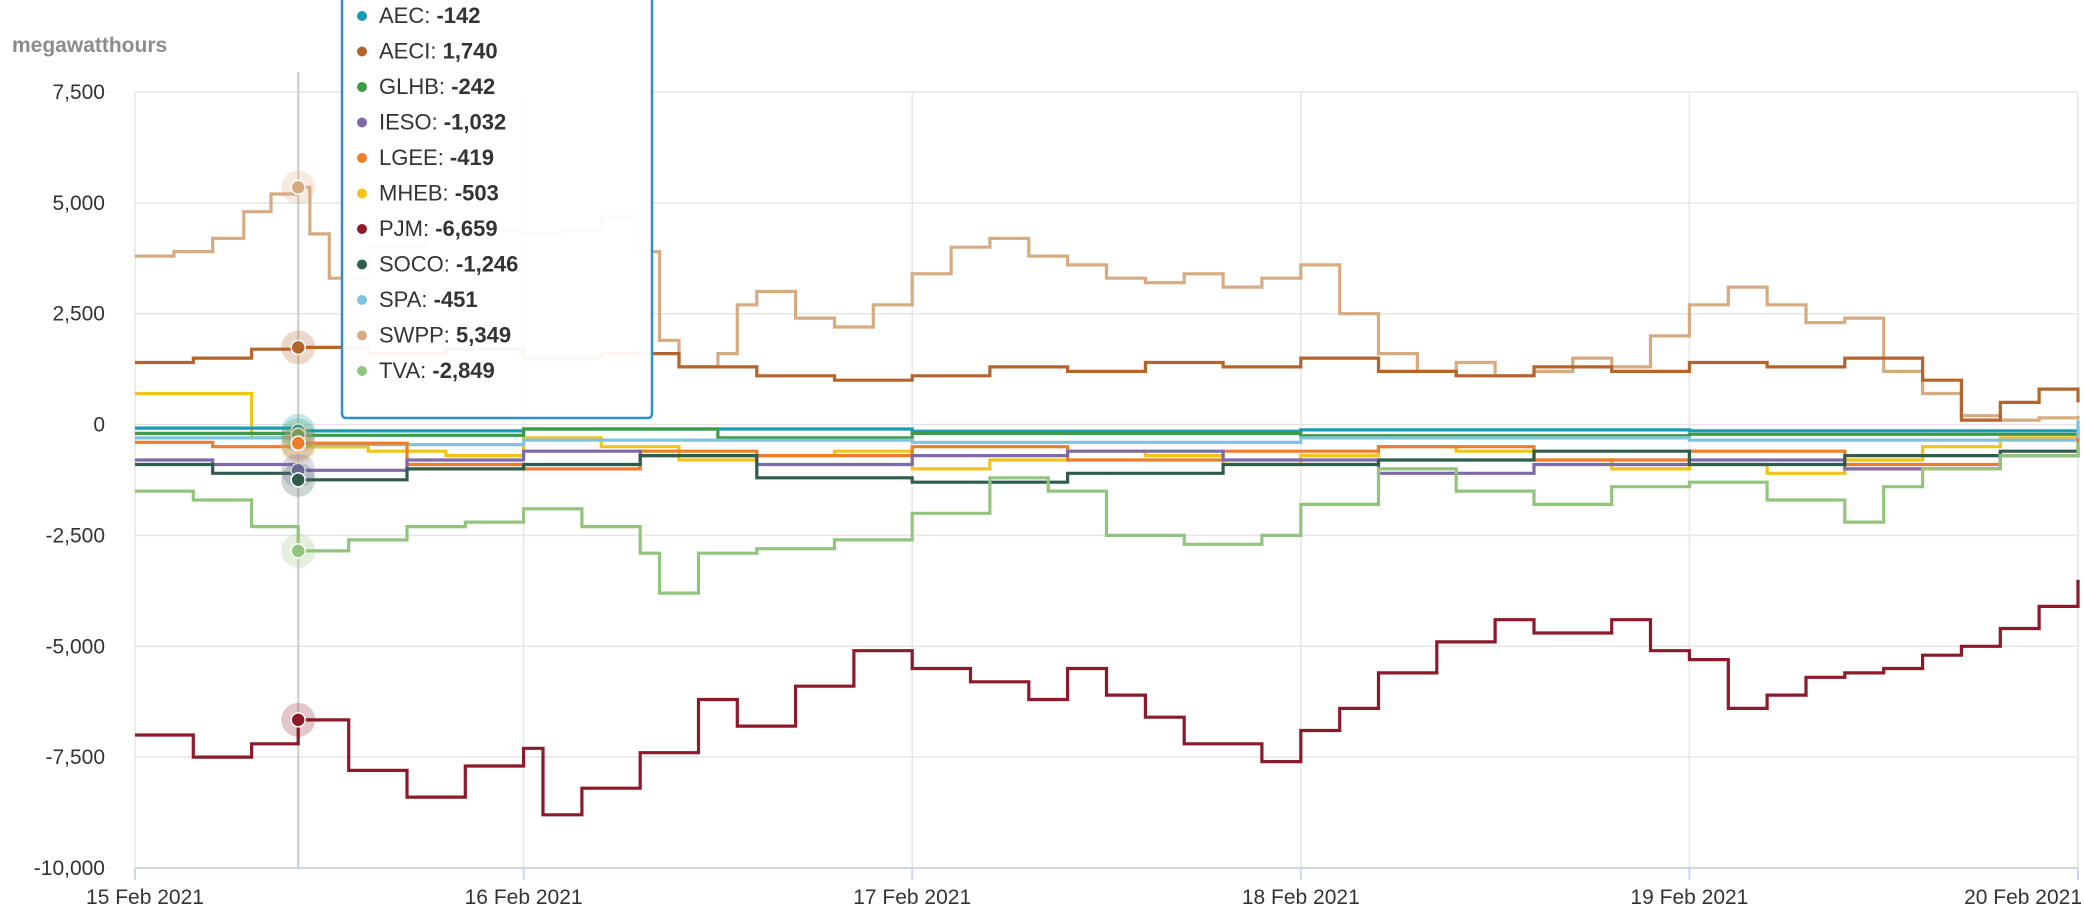 Image resolution: width=2084 pixels, height=918 pixels. What do you see at coordinates (78, 203) in the screenshot?
I see `y-tick-label: 5,000` at bounding box center [78, 203].